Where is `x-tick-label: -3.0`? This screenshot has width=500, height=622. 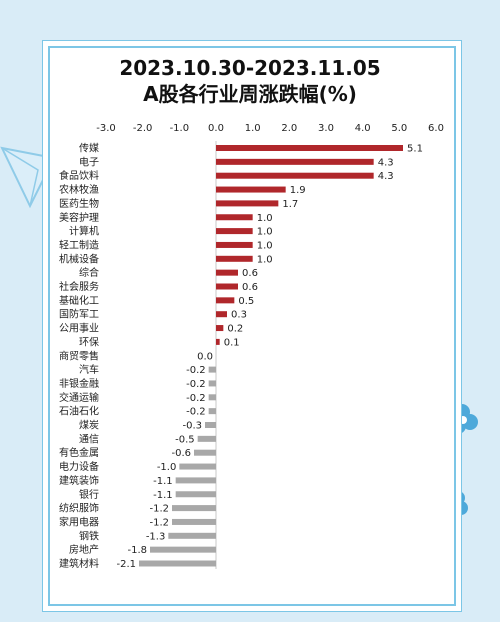 x-tick-label: -3.0 is located at coordinates (106, 128).